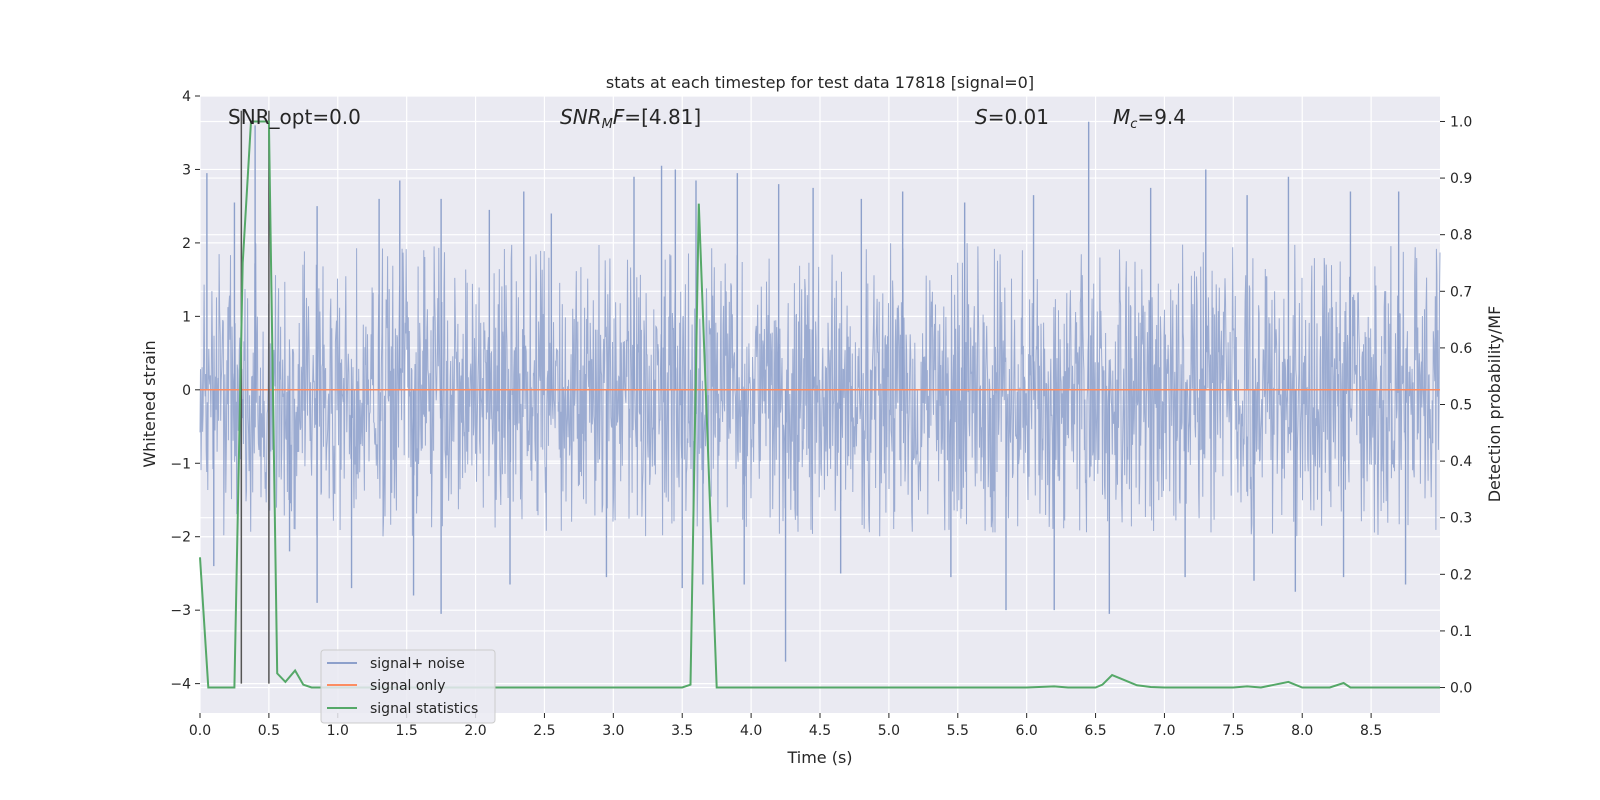  I want to click on y-right-tick-label-5: 0.5, so click(1461, 406).